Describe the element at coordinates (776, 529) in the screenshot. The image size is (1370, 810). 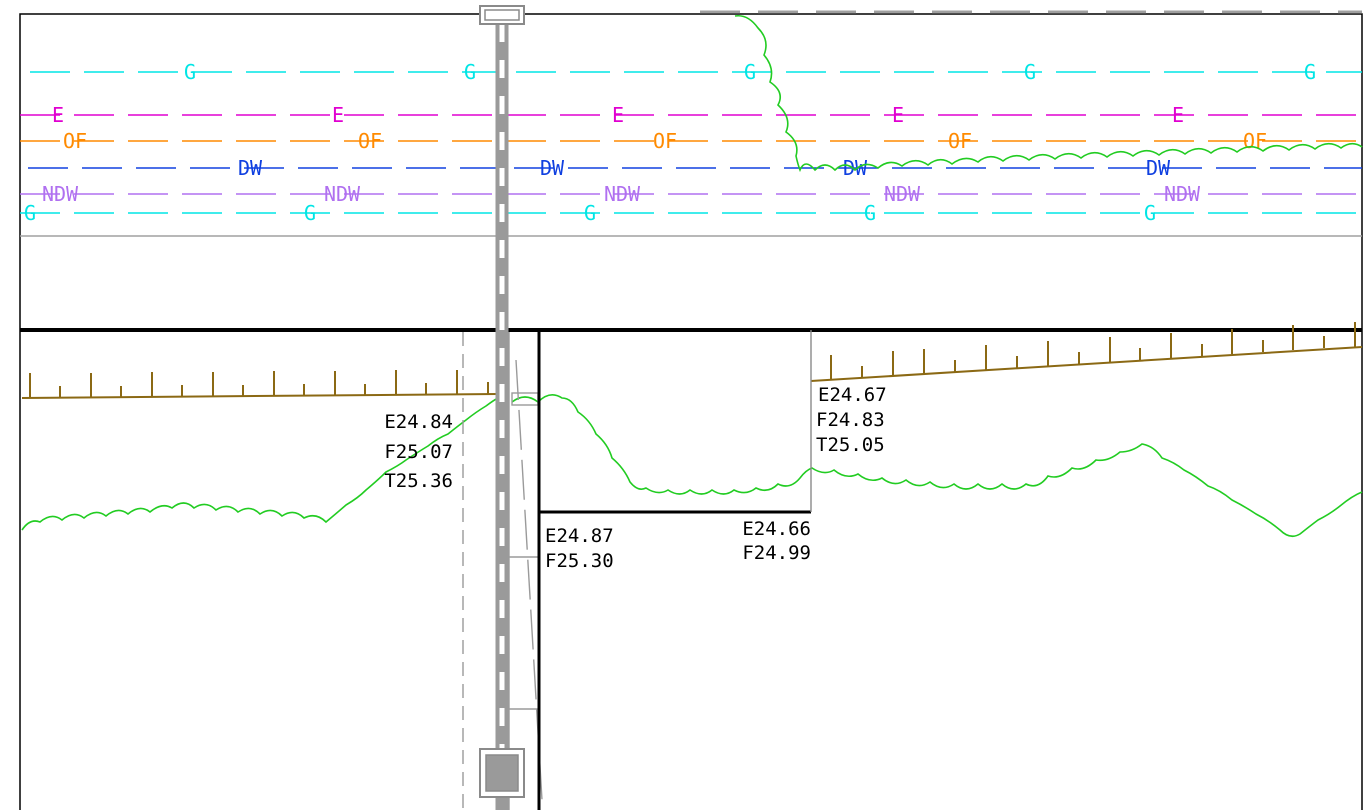
I see `level-text: E24.66` at that location.